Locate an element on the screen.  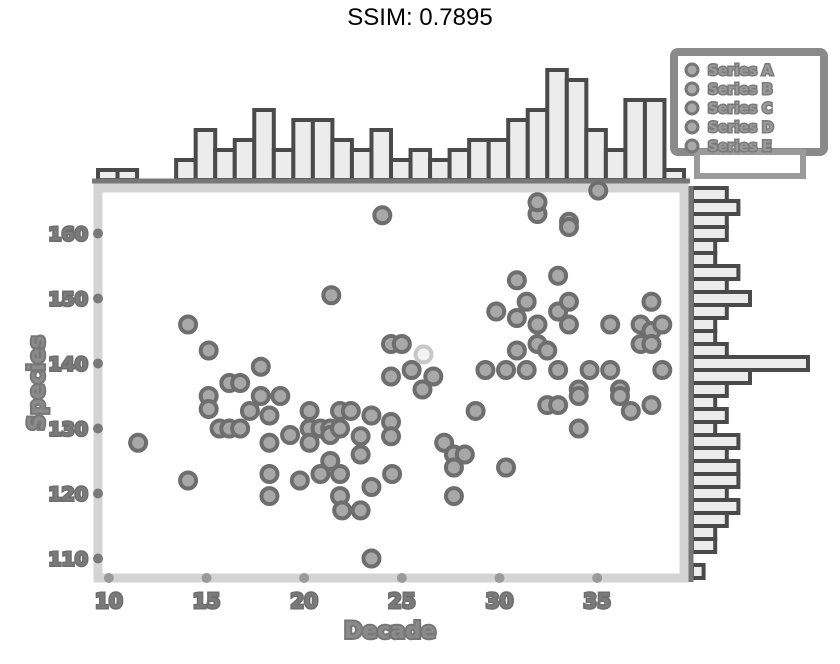
legend-entry-label: Series A is located at coordinates (740, 71).